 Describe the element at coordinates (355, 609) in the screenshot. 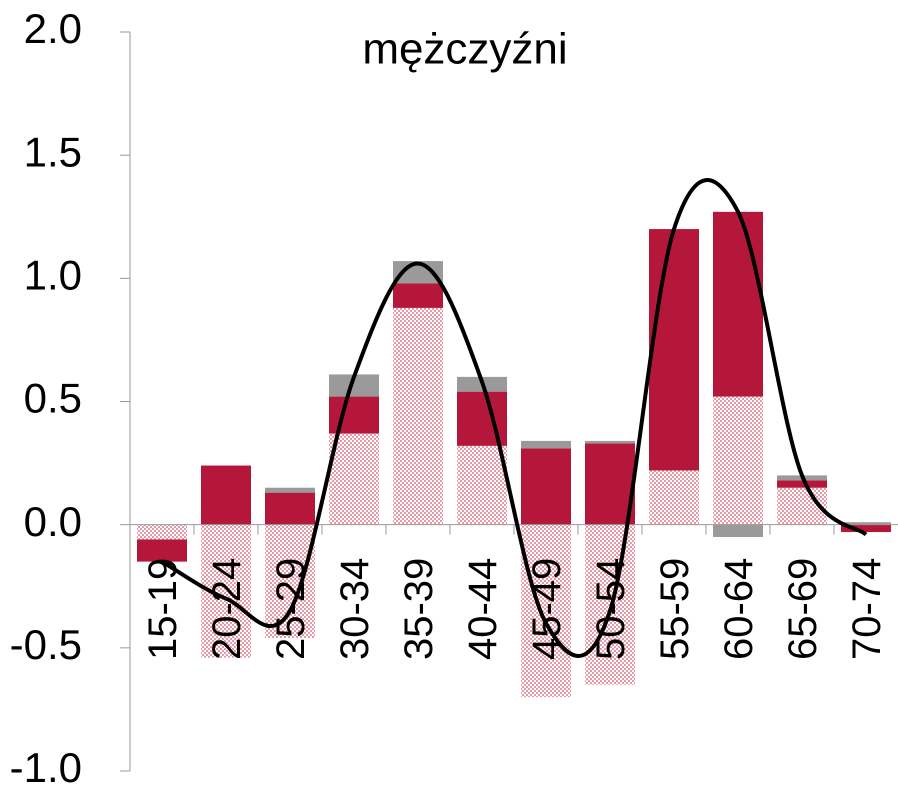

I see `x-tick-label: 30-34` at that location.